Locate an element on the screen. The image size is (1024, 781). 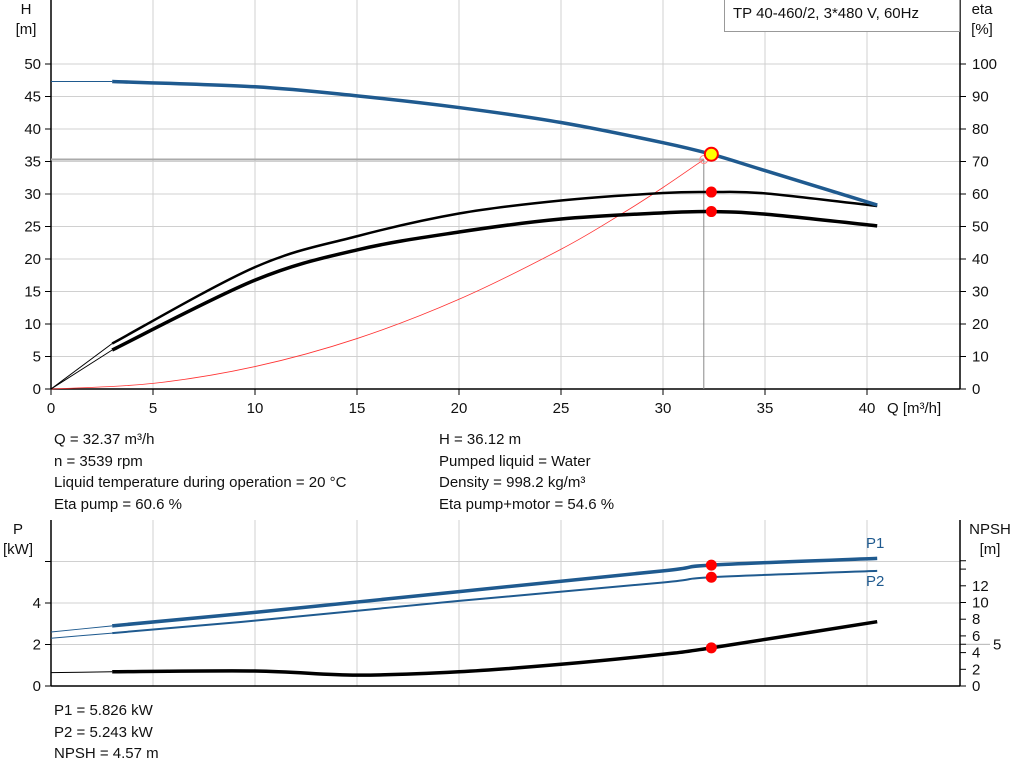
q-tick-label: 20 is located at coordinates (459, 408).